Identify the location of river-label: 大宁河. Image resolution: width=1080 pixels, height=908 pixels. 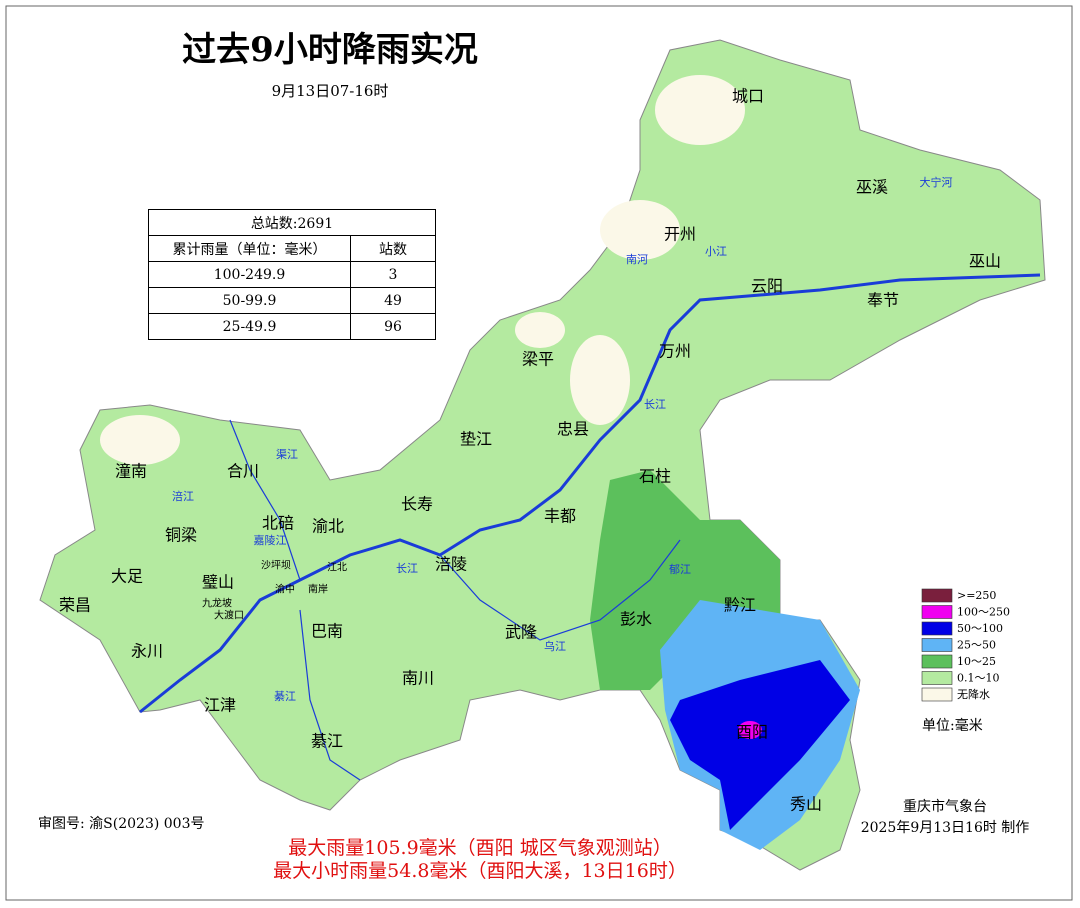
(936, 182).